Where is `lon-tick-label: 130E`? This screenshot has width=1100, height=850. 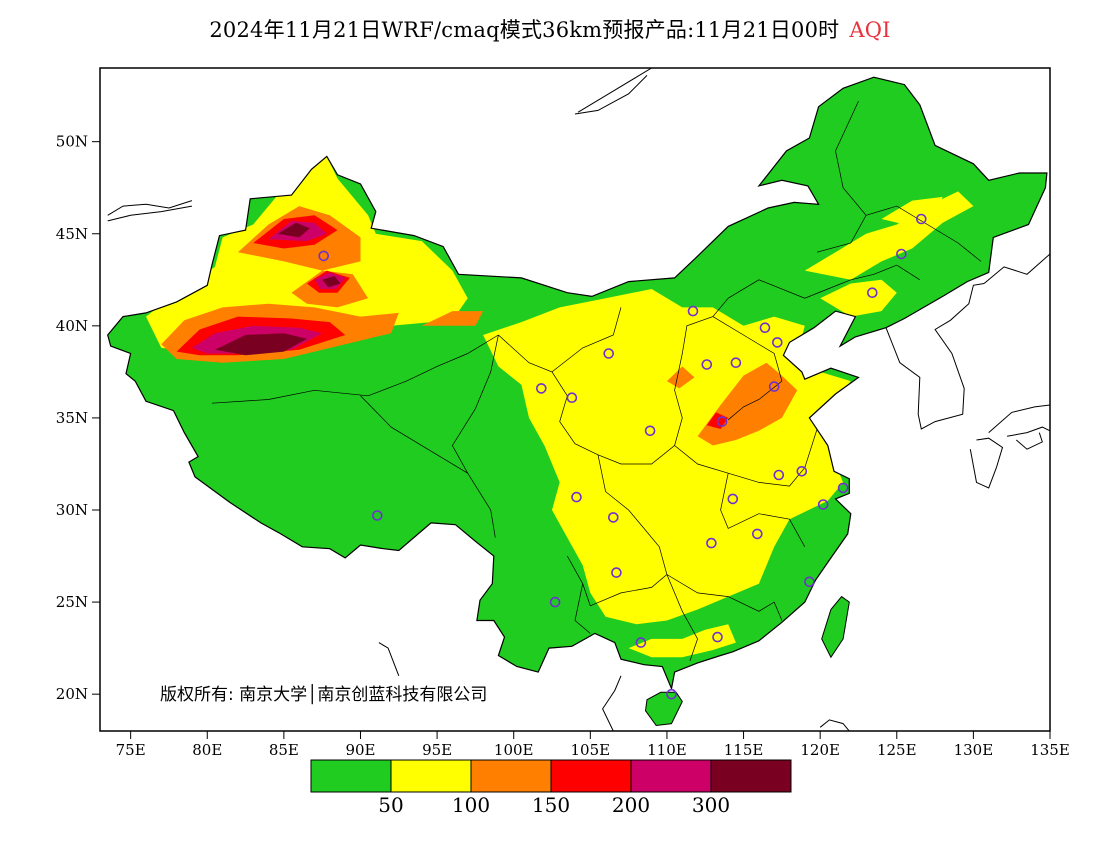 lon-tick-label: 130E is located at coordinates (974, 750).